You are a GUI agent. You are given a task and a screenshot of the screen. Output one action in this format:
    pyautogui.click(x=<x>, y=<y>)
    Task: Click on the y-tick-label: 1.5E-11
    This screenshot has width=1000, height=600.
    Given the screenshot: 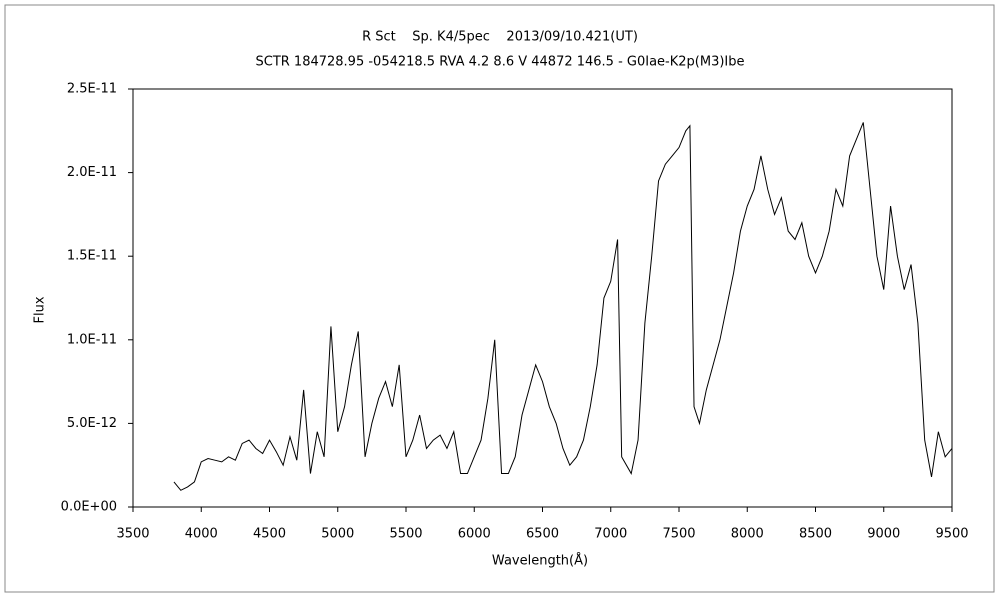 What is the action you would take?
    pyautogui.click(x=92, y=256)
    